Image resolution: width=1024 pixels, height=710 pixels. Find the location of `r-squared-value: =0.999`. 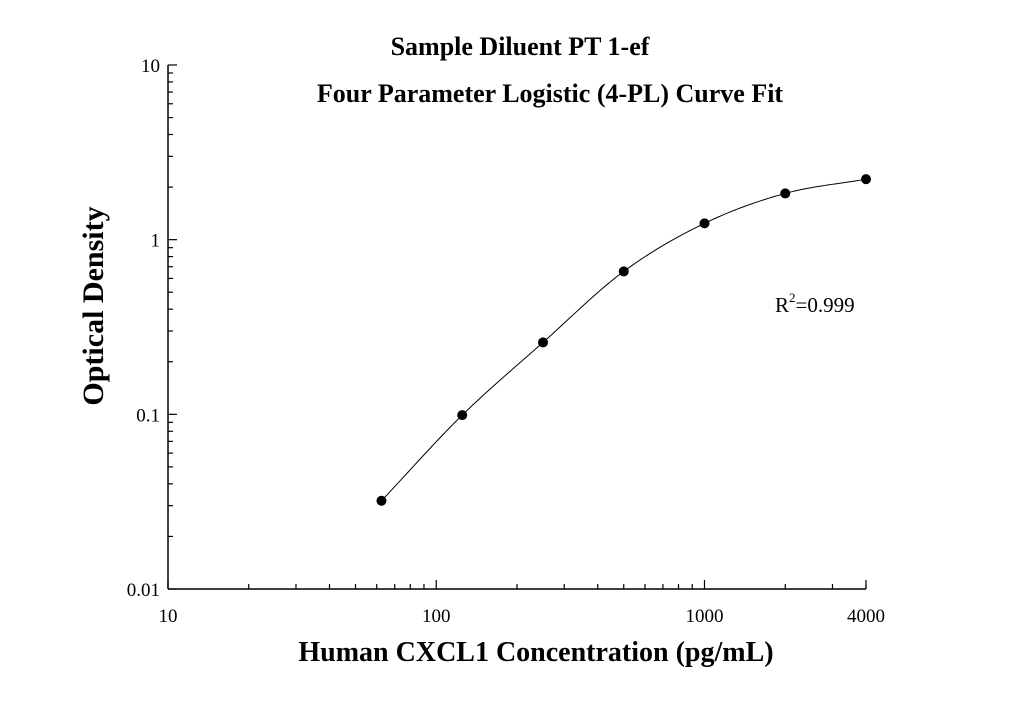

r-squared-value: =0.999 is located at coordinates (825, 305).